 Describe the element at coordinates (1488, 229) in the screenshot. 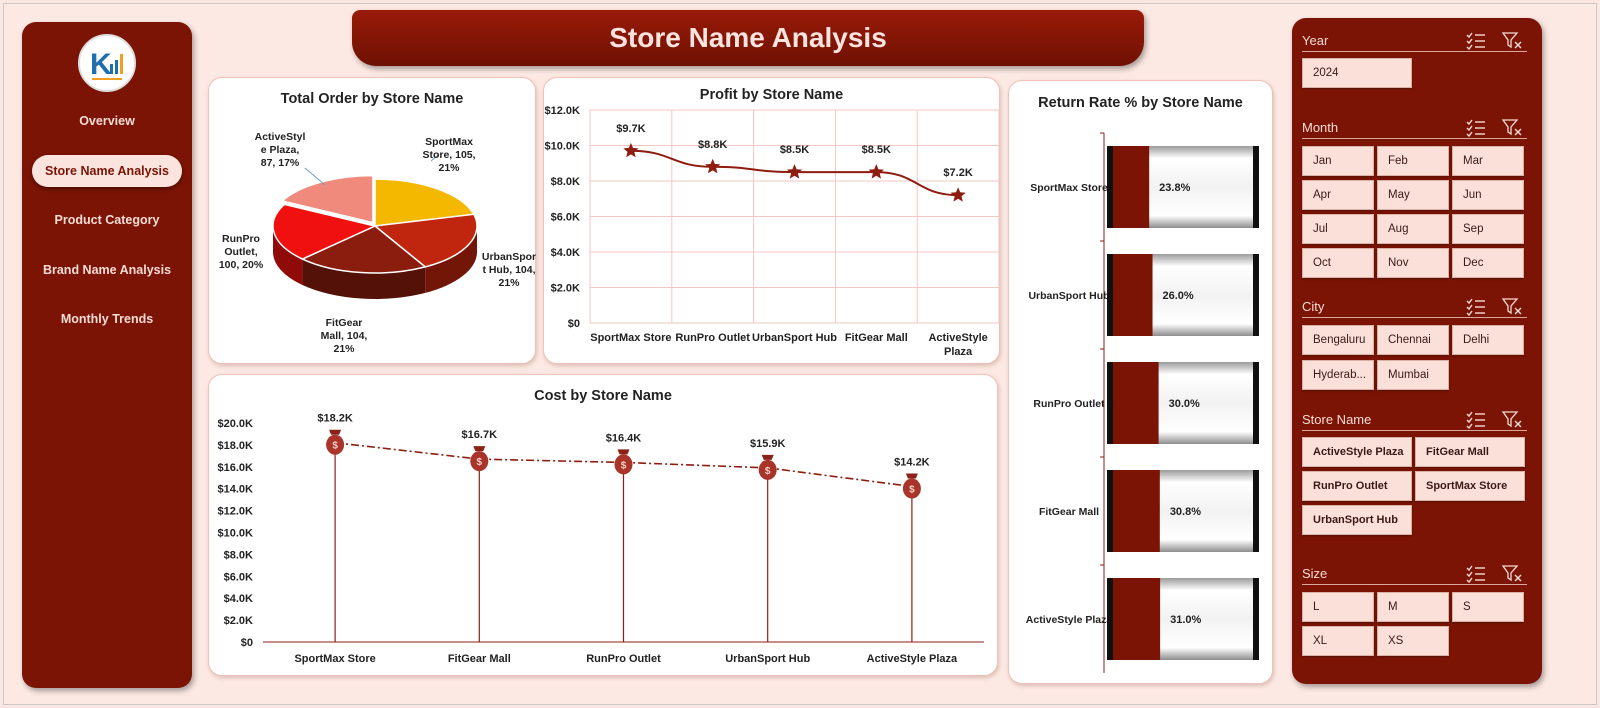

I see `slicer-item-month: Sep` at that location.